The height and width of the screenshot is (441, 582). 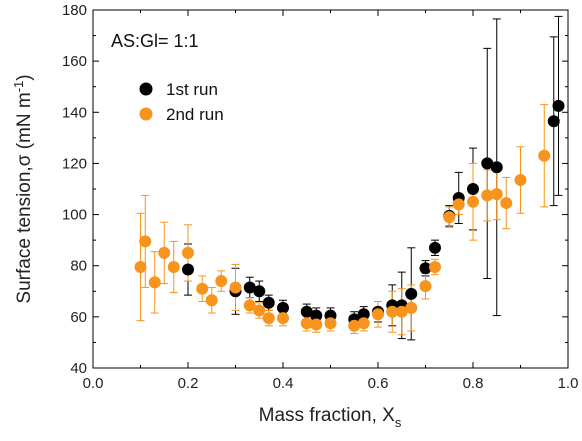 I want to click on y-tick-label: 100, so click(x=74, y=215).